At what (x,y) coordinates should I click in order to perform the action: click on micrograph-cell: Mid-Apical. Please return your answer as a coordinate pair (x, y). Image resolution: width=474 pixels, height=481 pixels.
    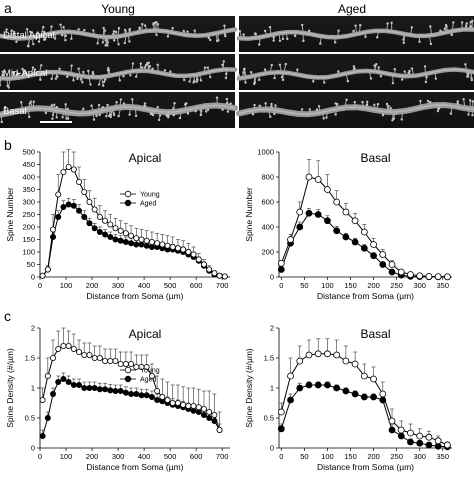
    Looking at the image, I should click on (119, 72).